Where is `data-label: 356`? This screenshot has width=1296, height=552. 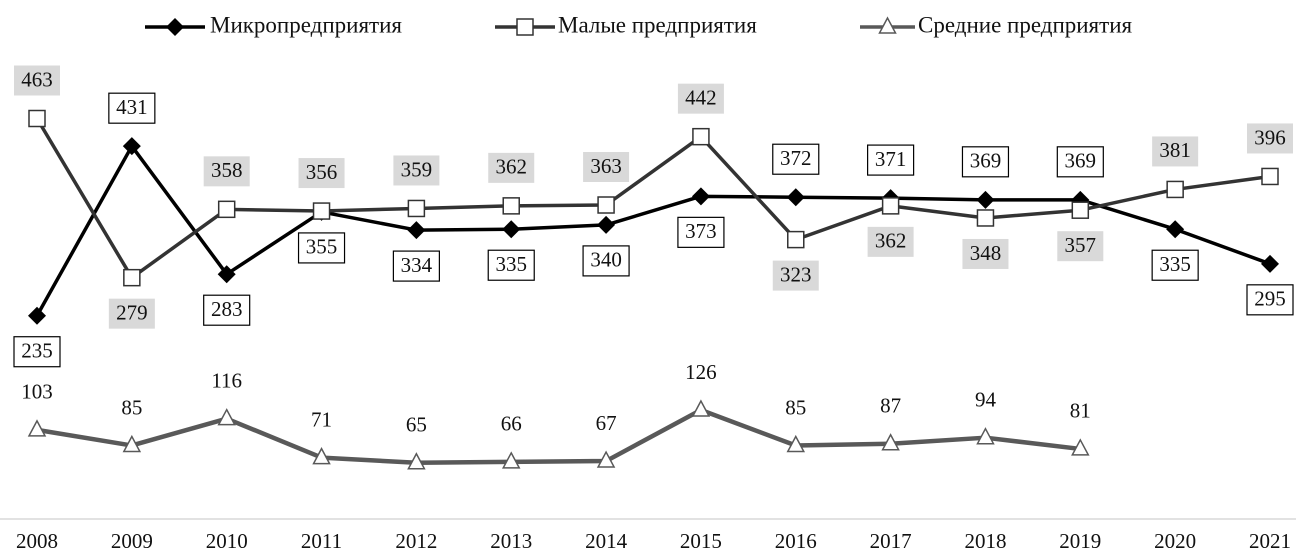 data-label: 356 is located at coordinates (322, 172).